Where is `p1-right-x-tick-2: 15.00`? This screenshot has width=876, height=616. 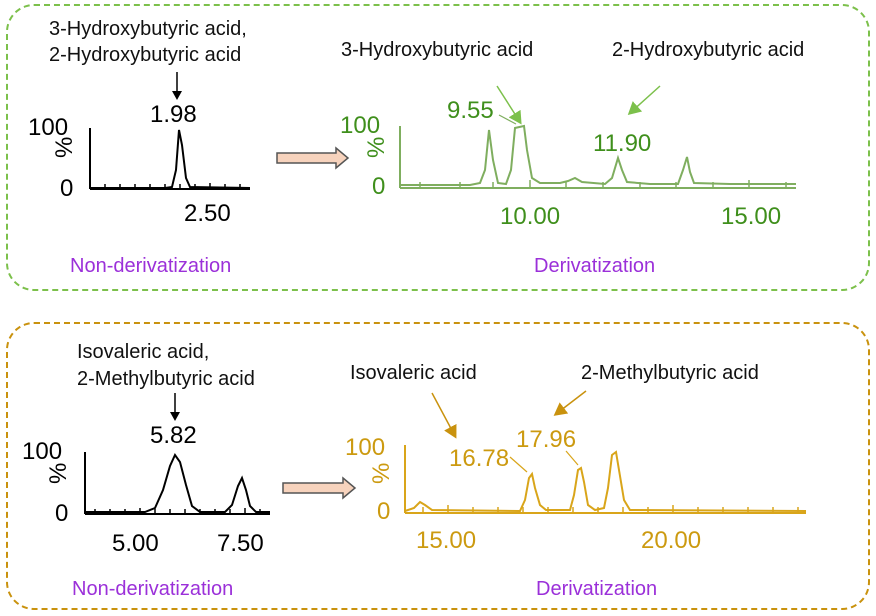 p1-right-x-tick-2: 15.00 is located at coordinates (751, 216).